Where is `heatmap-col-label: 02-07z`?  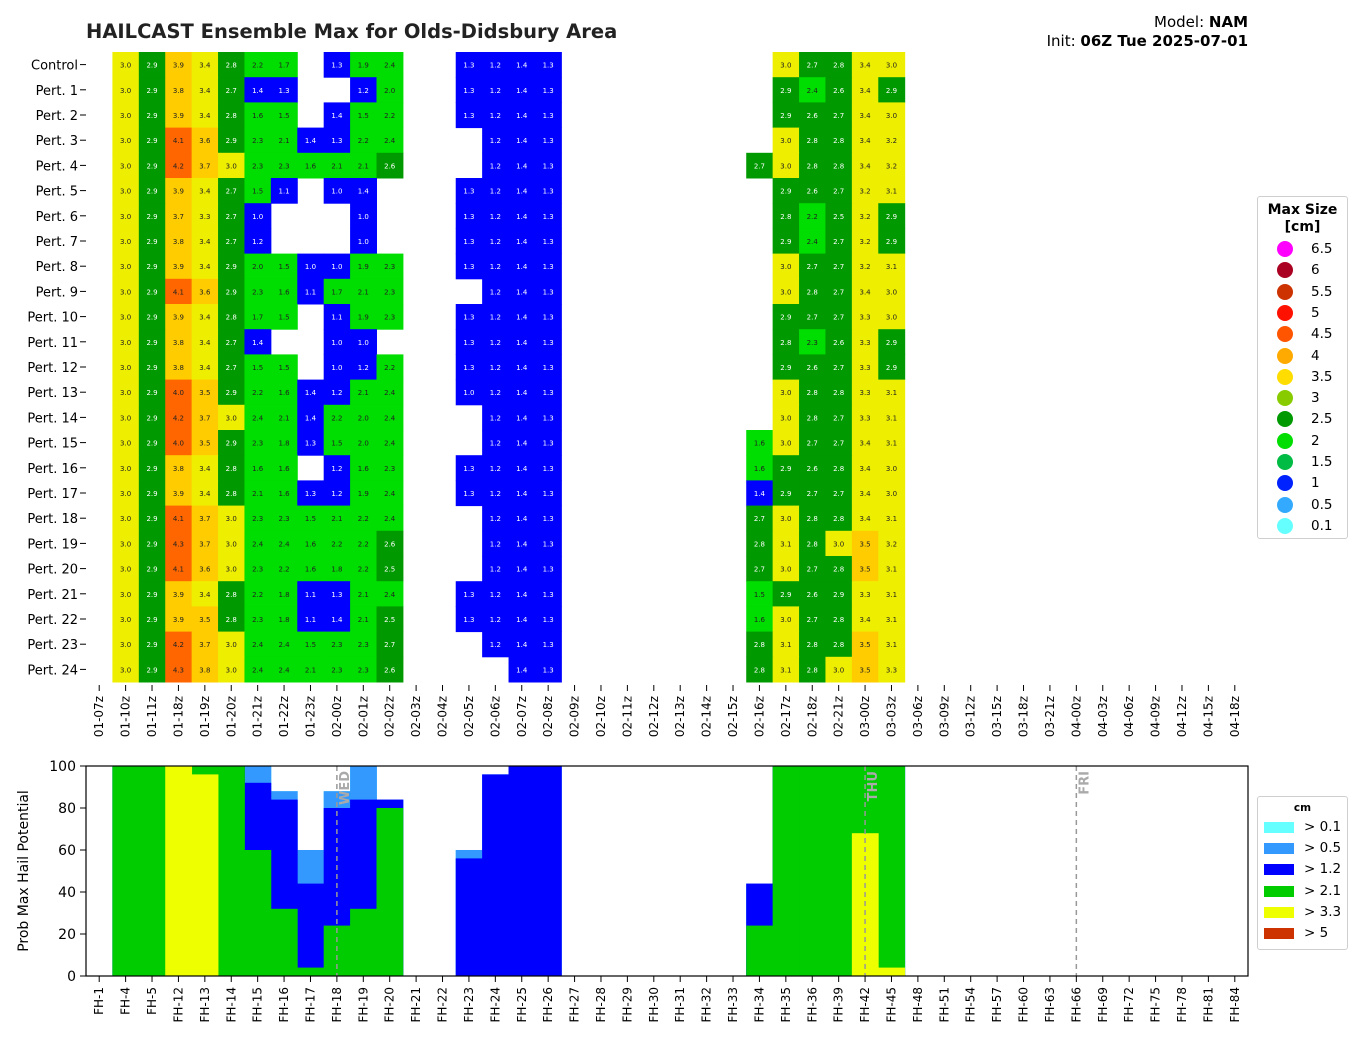
heatmap-col-label: 02-07z is located at coordinates (522, 716).